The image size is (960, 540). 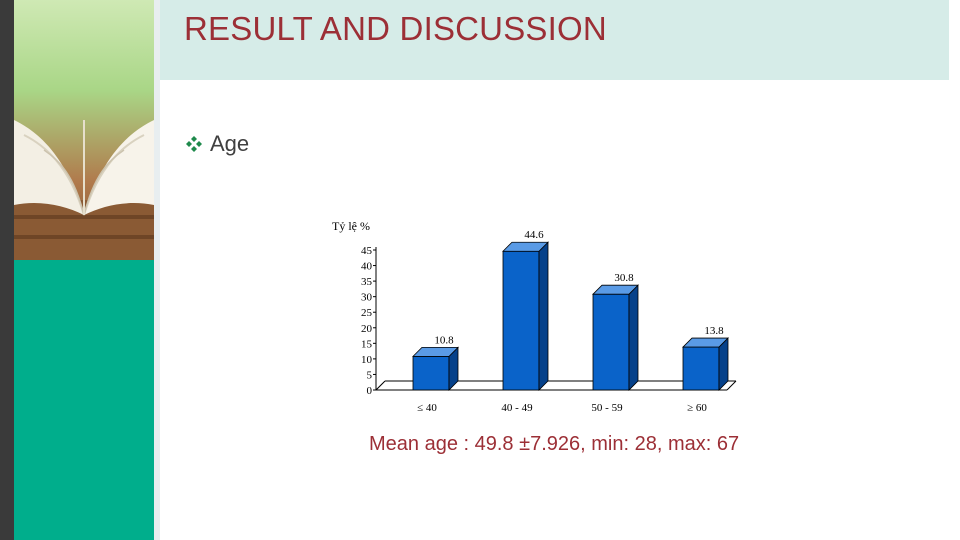 What do you see at coordinates (731, 385) in the screenshot?
I see `floor-right-edge` at bounding box center [731, 385].